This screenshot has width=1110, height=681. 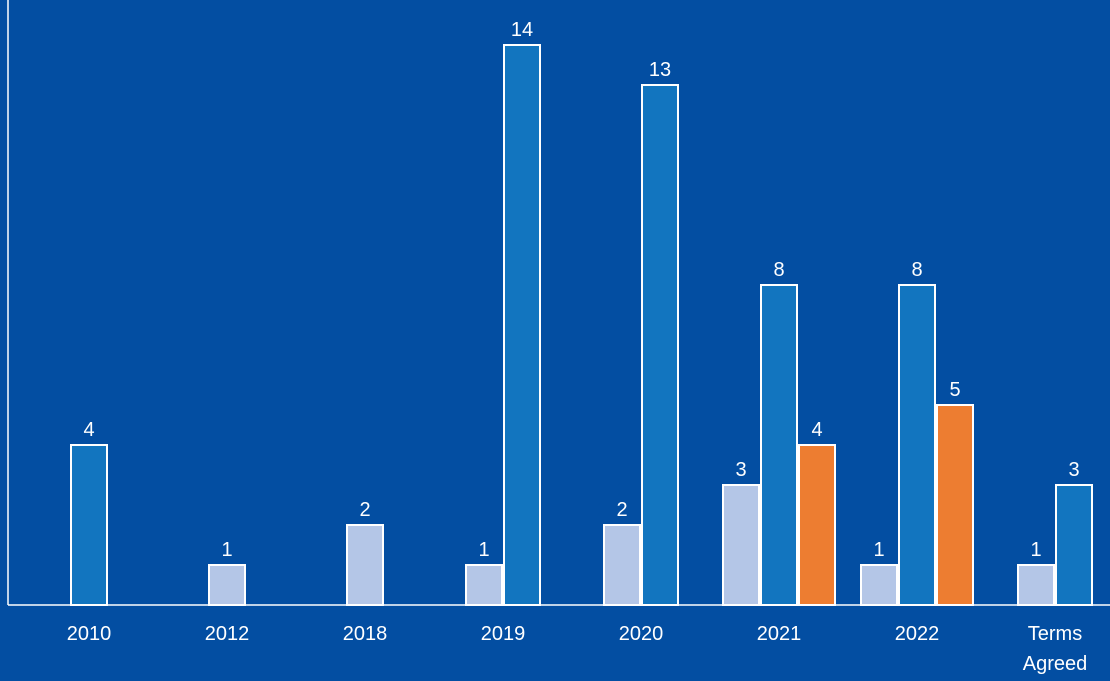 I want to click on bar-5-s0, so click(x=741, y=545).